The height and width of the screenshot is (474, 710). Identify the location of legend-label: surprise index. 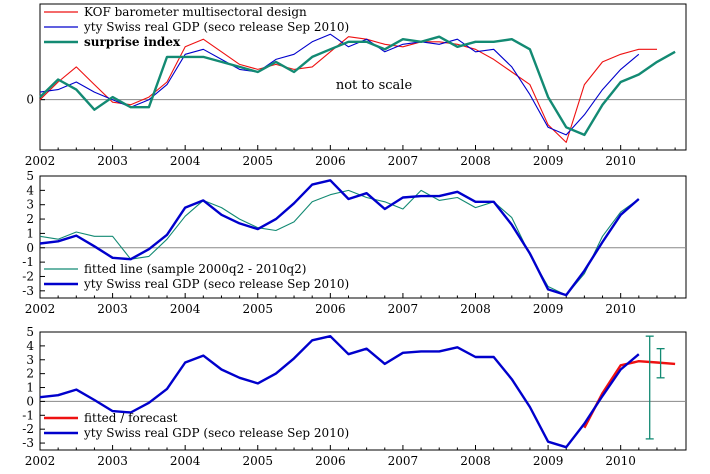
(132, 42).